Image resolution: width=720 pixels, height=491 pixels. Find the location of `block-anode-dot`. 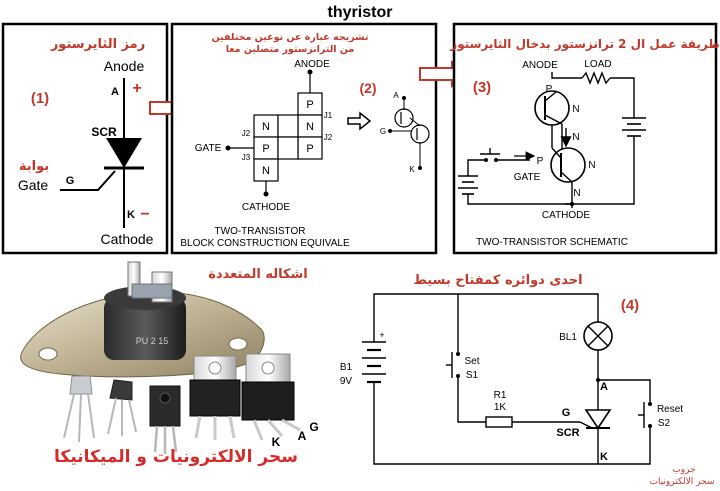

block-anode-dot is located at coordinates (310, 72).